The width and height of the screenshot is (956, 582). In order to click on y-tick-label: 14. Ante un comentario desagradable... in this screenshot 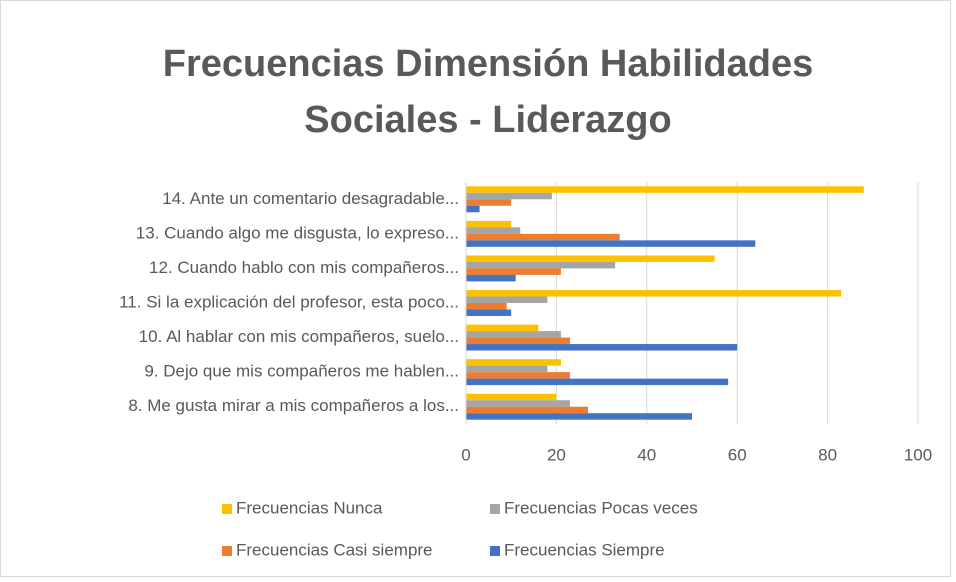, I will do `click(310, 198)`.